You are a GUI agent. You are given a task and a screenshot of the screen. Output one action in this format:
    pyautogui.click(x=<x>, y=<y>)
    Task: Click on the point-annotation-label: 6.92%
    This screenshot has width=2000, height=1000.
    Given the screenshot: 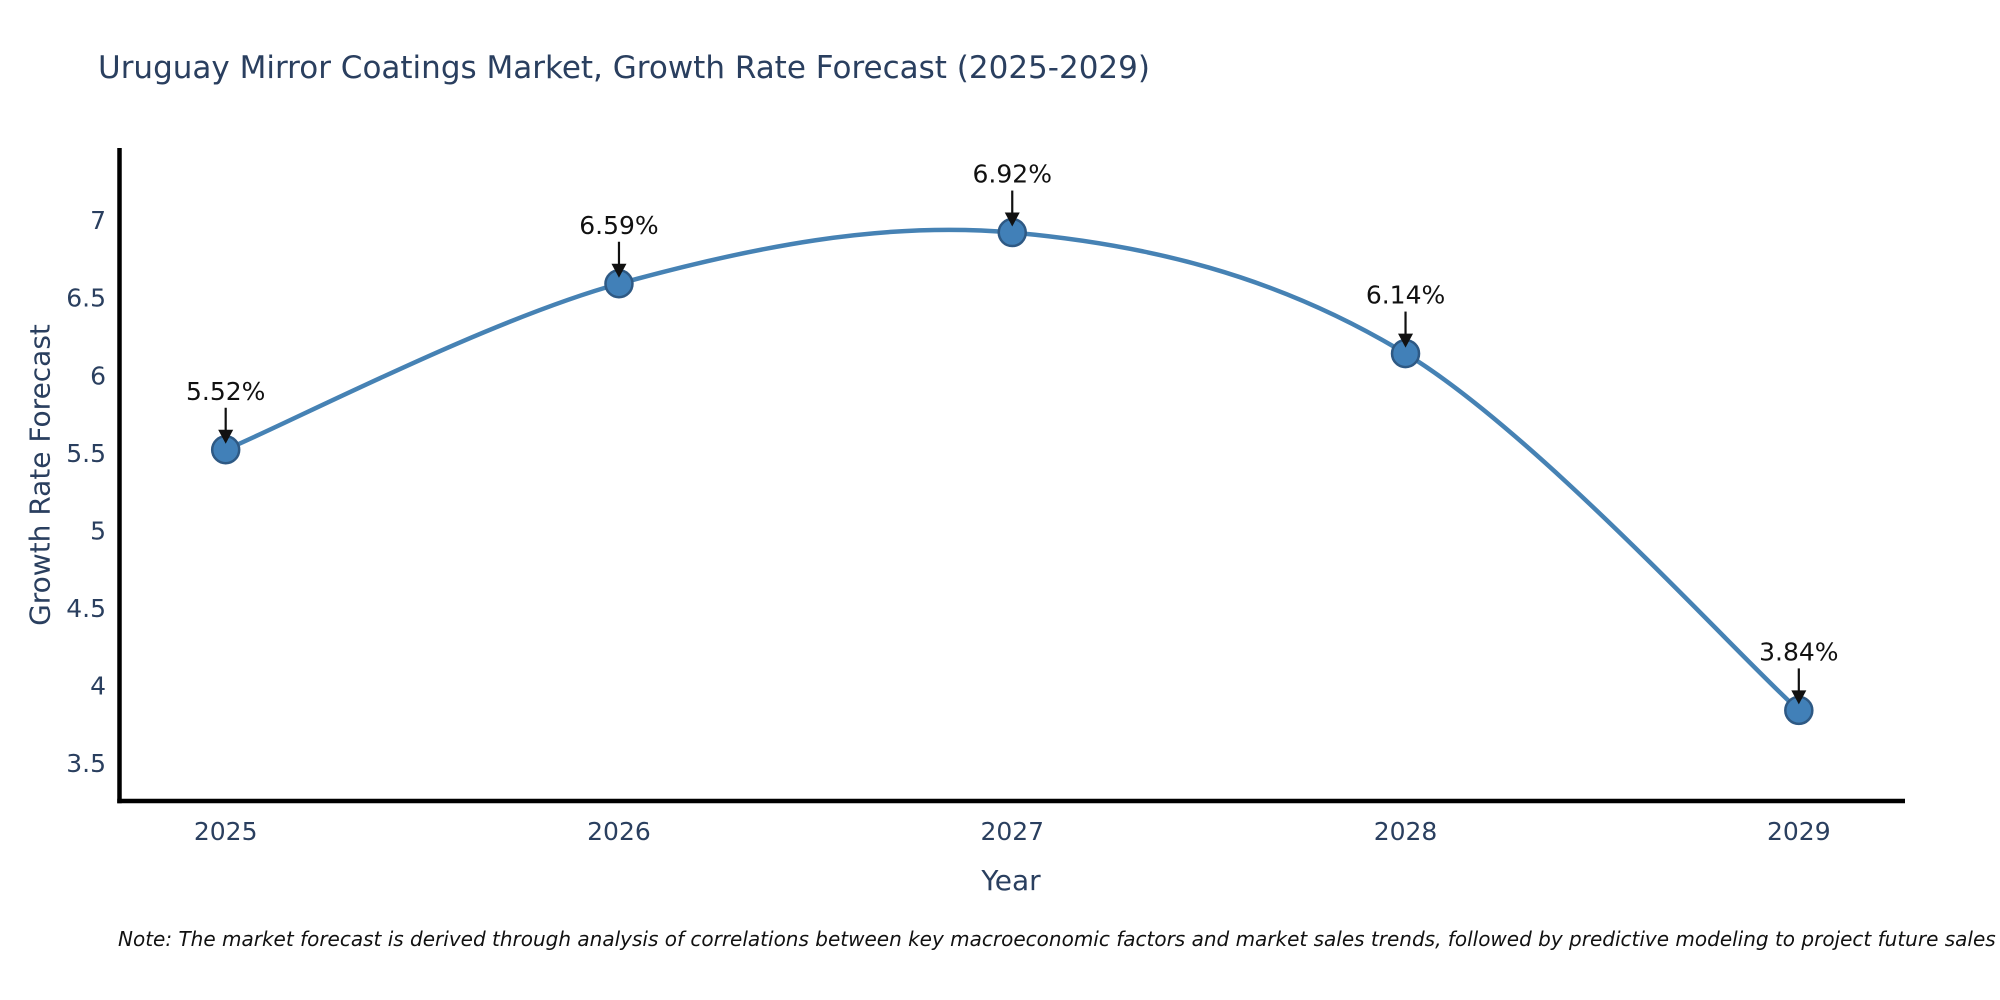 What is the action you would take?
    pyautogui.click(x=1012, y=174)
    